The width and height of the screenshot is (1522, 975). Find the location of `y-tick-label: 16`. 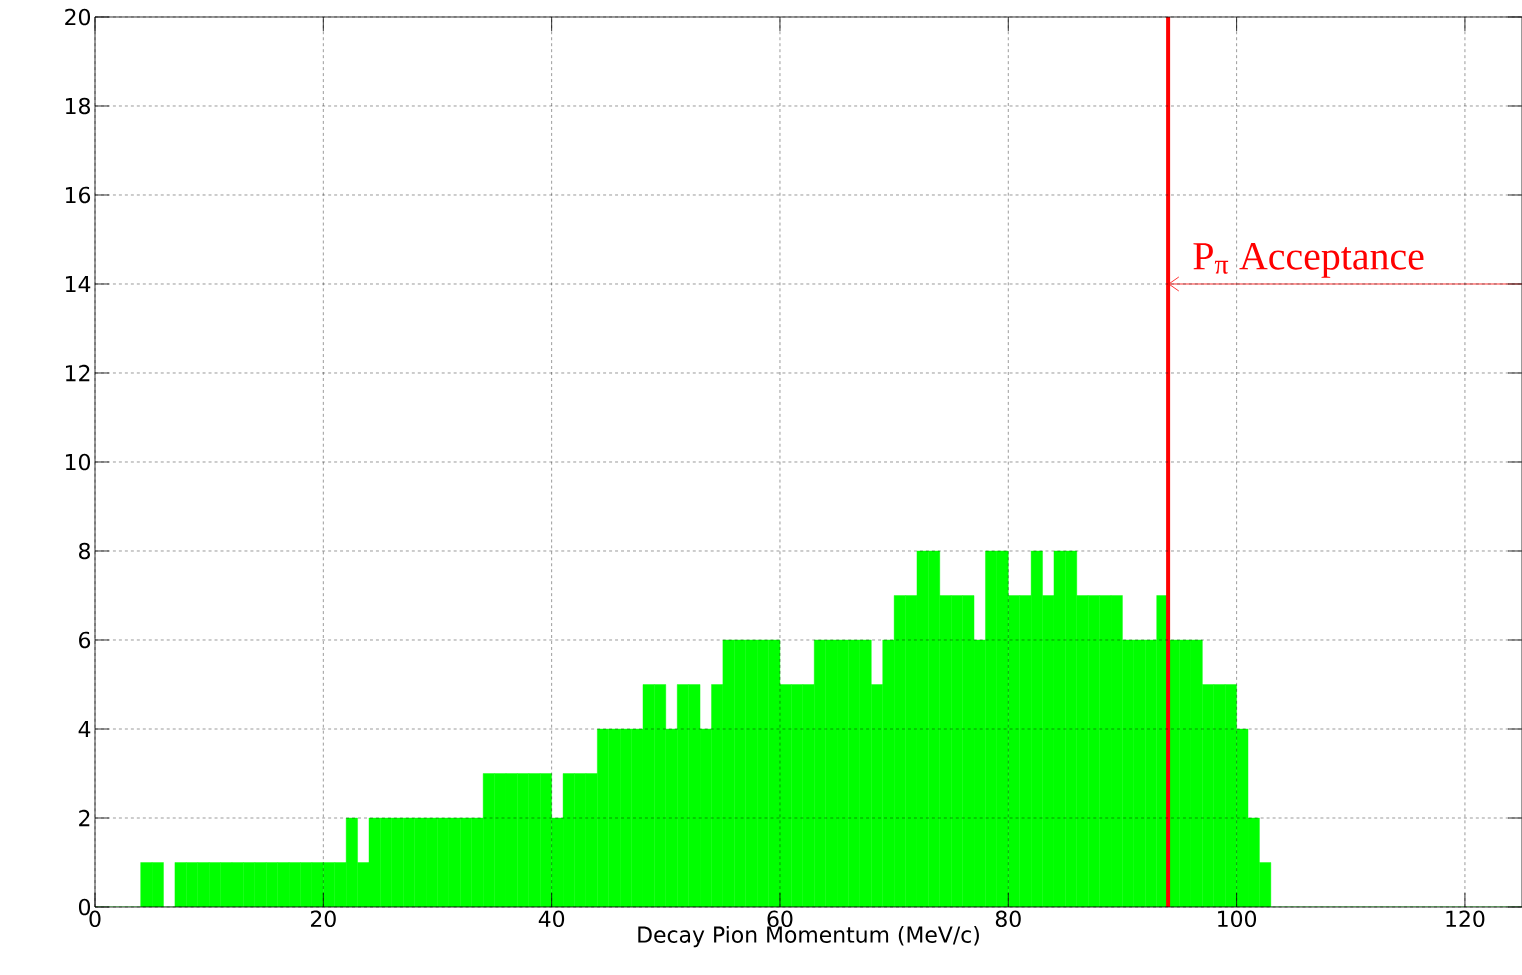

y-tick-label: 16 is located at coordinates (78, 195).